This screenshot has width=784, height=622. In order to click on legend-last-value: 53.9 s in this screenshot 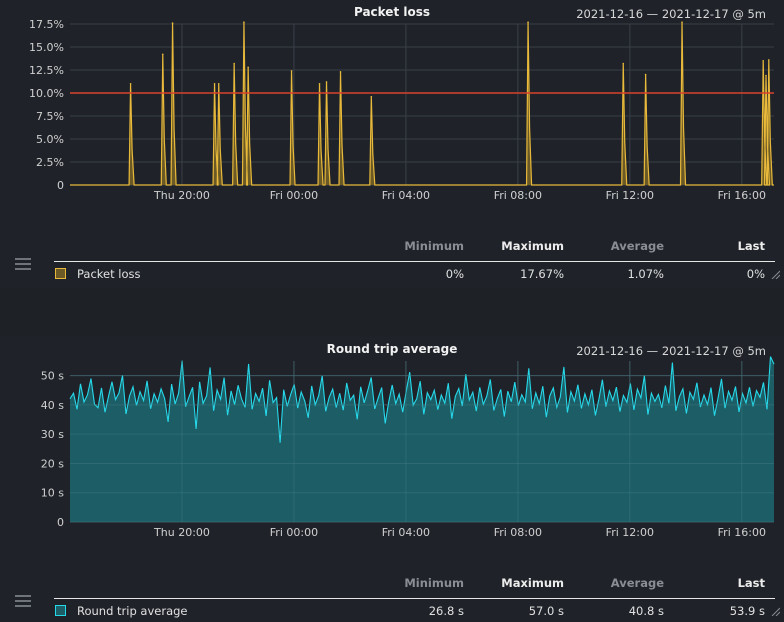, I will do `click(747, 611)`.